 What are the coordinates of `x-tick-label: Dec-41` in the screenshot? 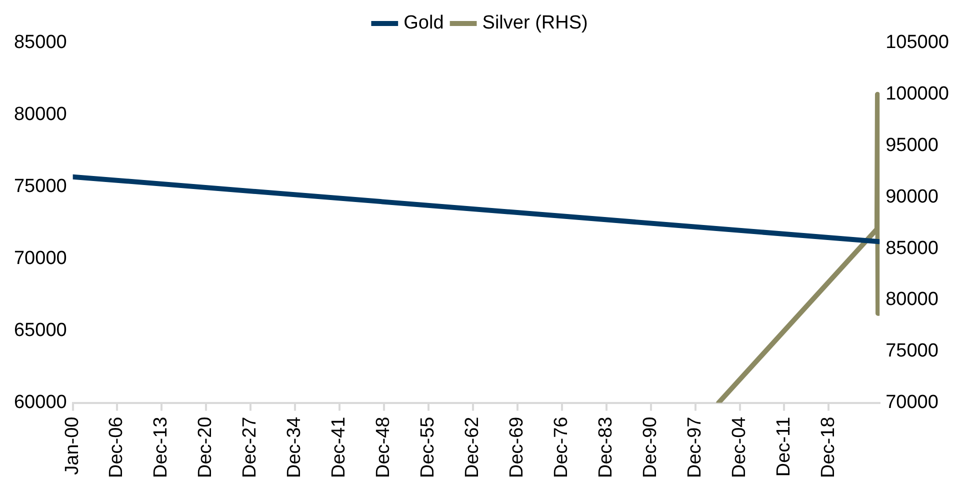 It's located at (339, 447).